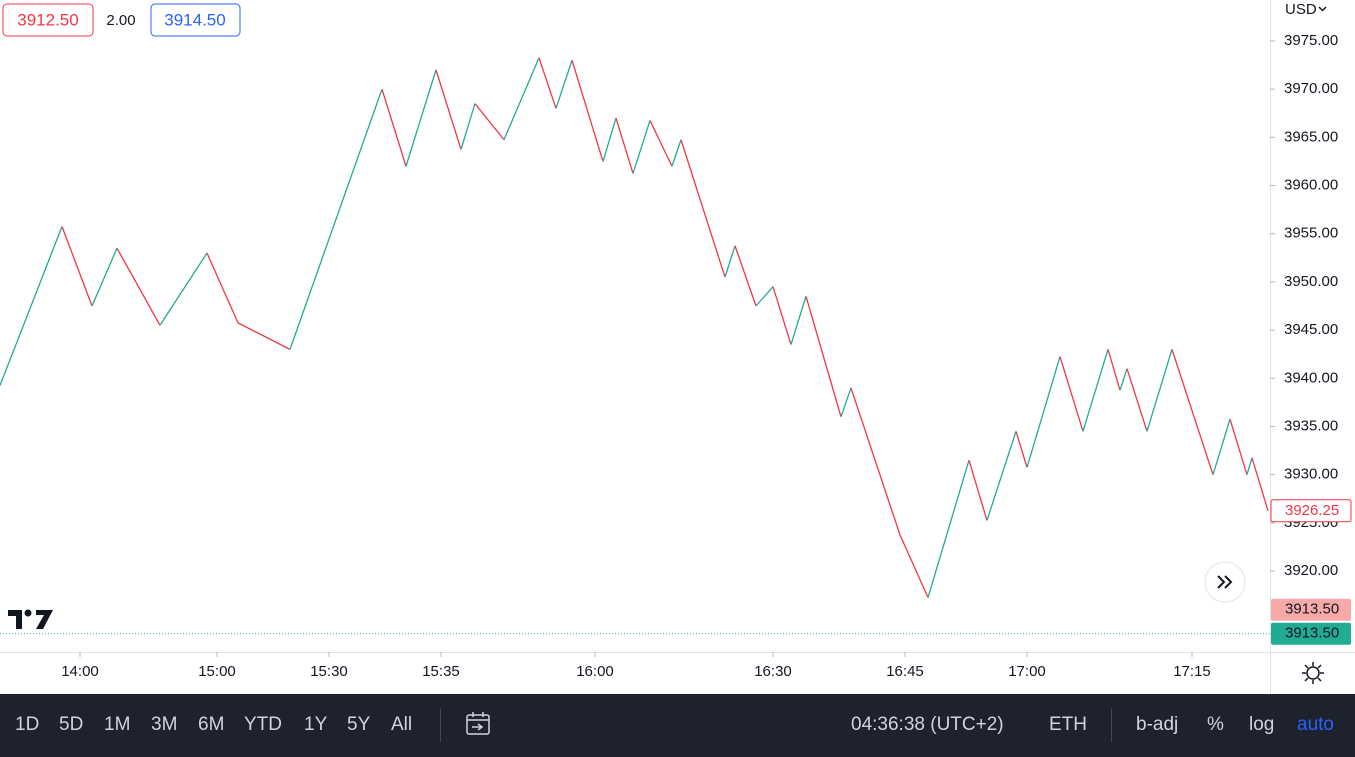 Image resolution: width=1355 pixels, height=757 pixels. I want to click on auto: auto, so click(1315, 724).